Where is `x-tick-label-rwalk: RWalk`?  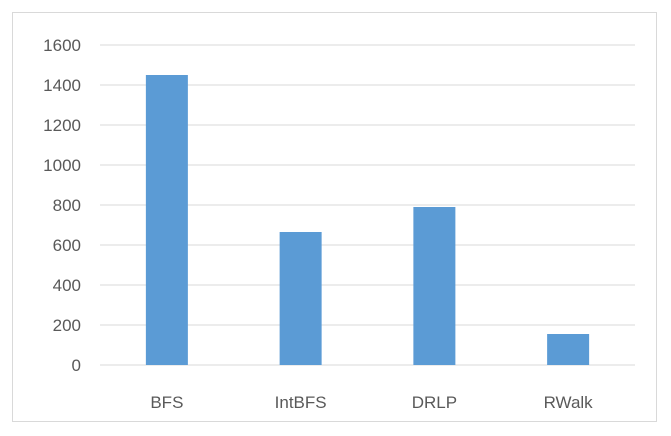 x-tick-label-rwalk: RWalk is located at coordinates (569, 402).